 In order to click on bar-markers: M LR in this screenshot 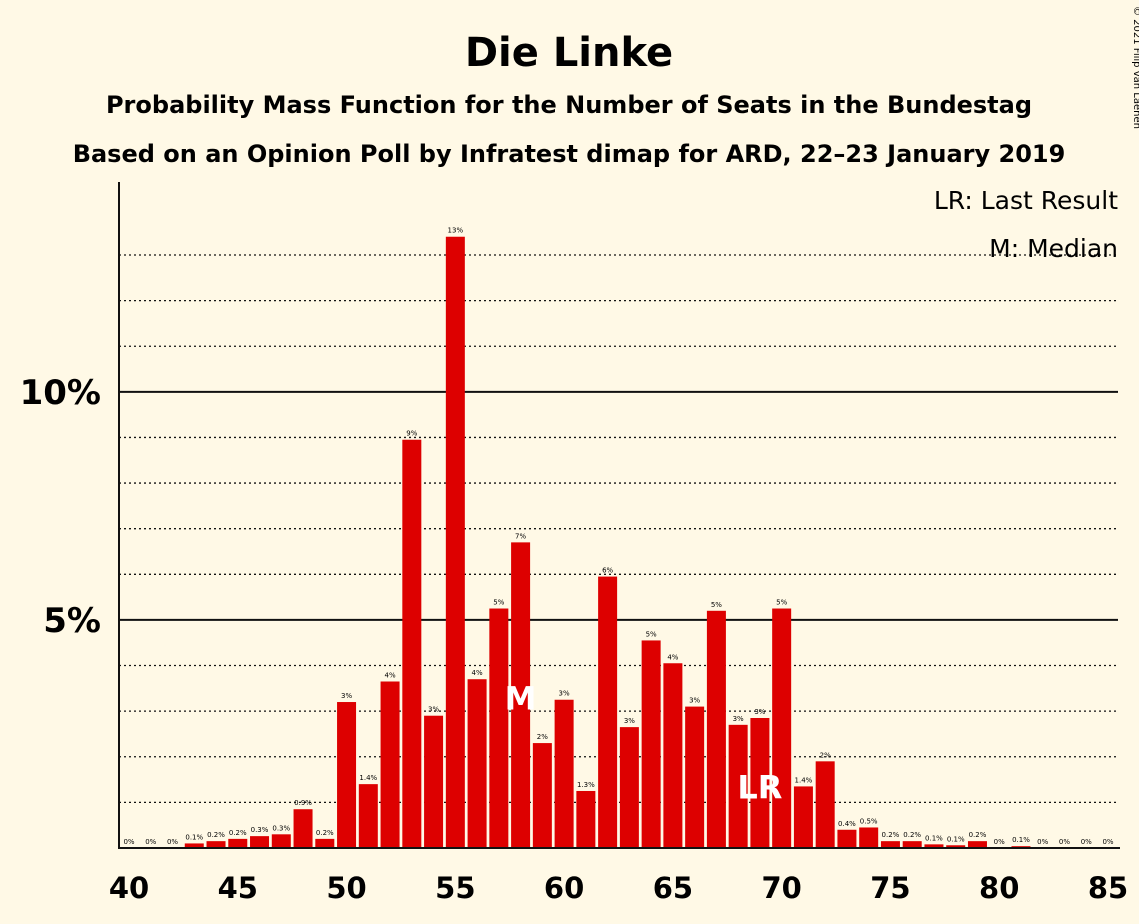, I will do `click(644, 742)`.